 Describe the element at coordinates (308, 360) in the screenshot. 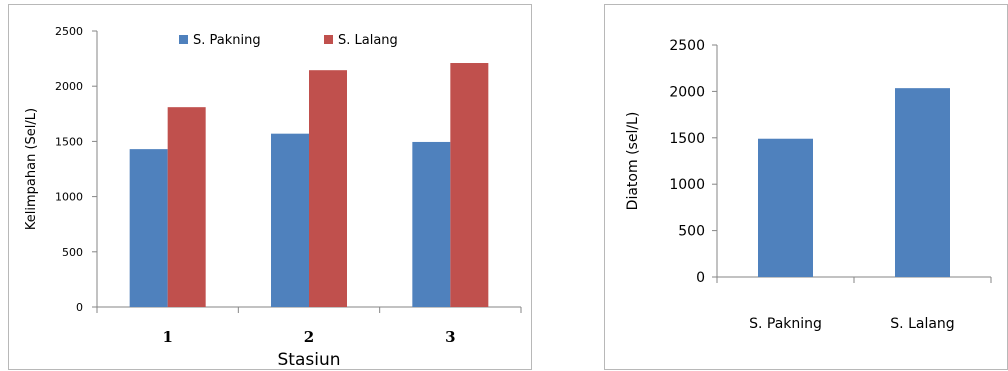

I see `x-axis-title: Stasiun` at that location.